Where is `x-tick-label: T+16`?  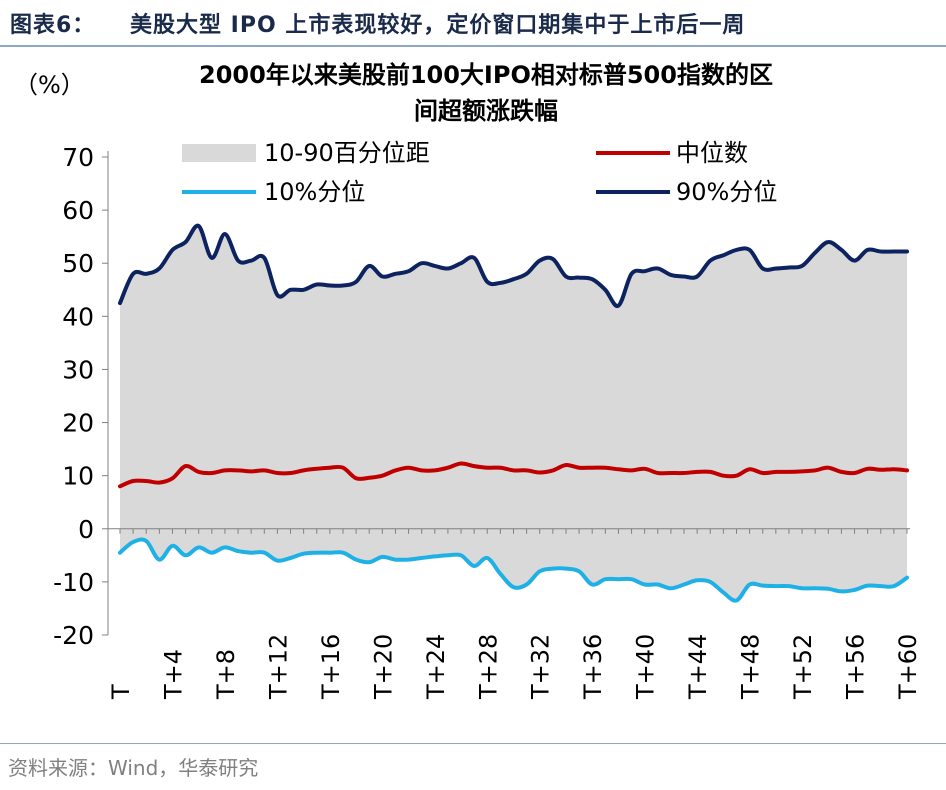 x-tick-label: T+16 is located at coordinates (331, 667).